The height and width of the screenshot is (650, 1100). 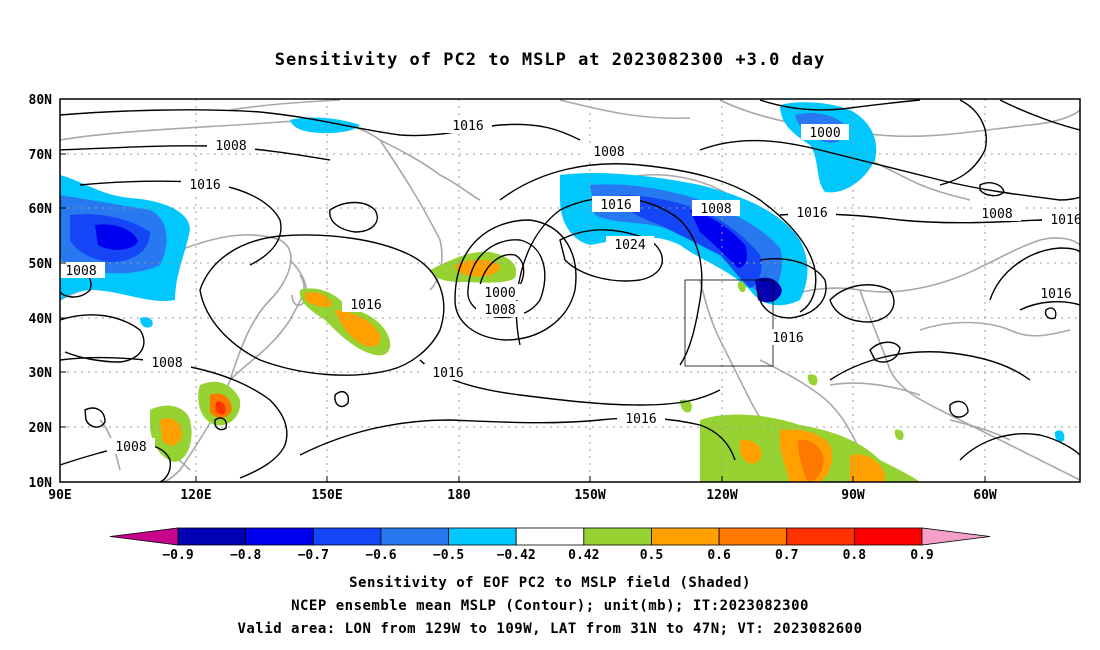 I want to click on colorbar-label: −0.7, so click(x=313, y=555).